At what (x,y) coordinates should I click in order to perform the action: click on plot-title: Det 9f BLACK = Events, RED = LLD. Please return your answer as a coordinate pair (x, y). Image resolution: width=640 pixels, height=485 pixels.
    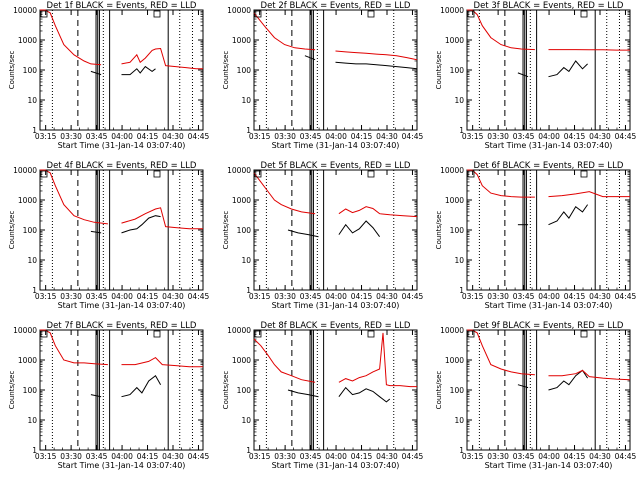
    Looking at the image, I should click on (549, 326).